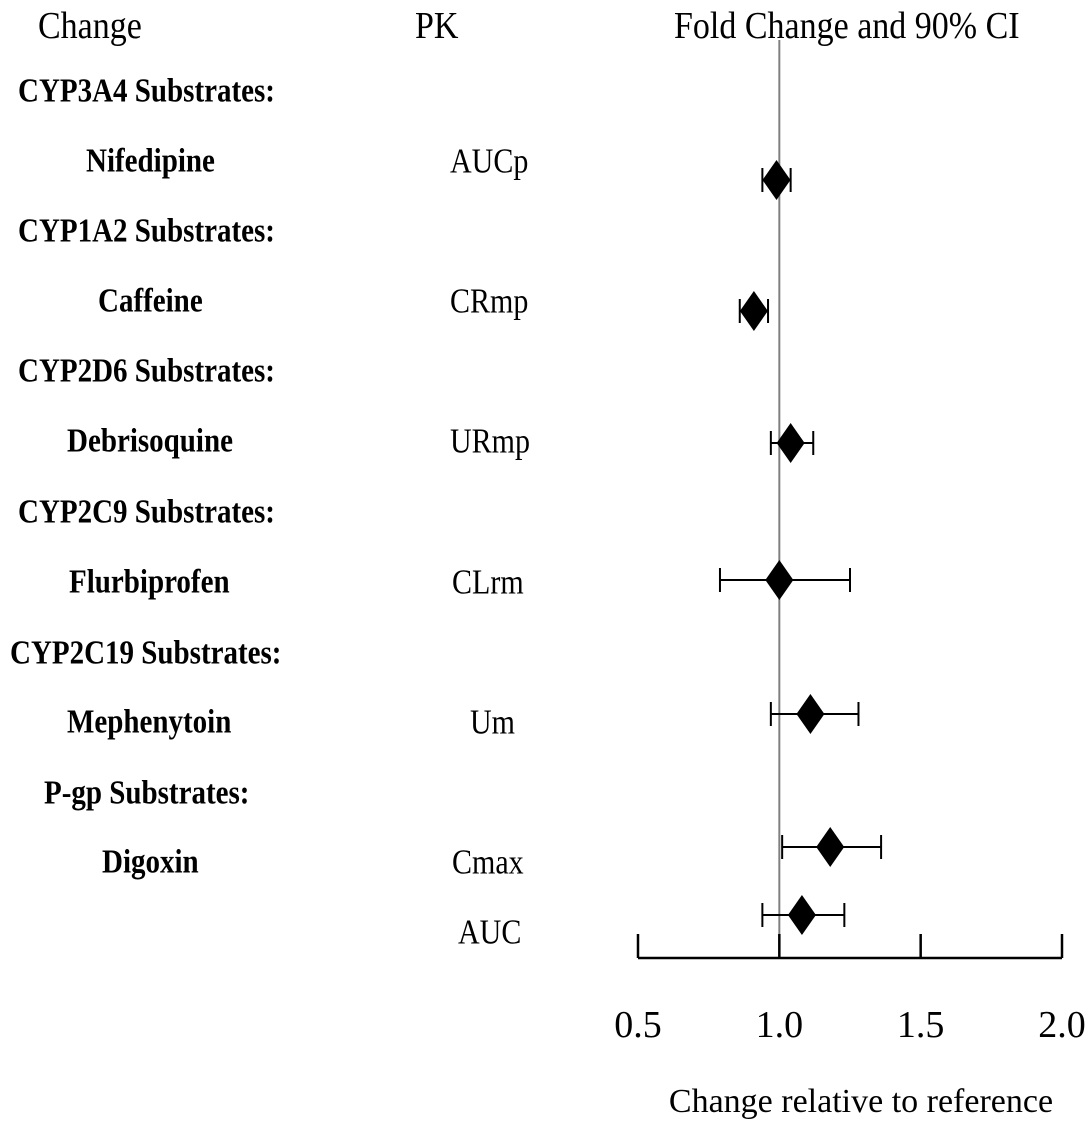 The width and height of the screenshot is (1089, 1125). What do you see at coordinates (150, 441) in the screenshot?
I see `drug-label-debrisoquine: Debrisoquine` at bounding box center [150, 441].